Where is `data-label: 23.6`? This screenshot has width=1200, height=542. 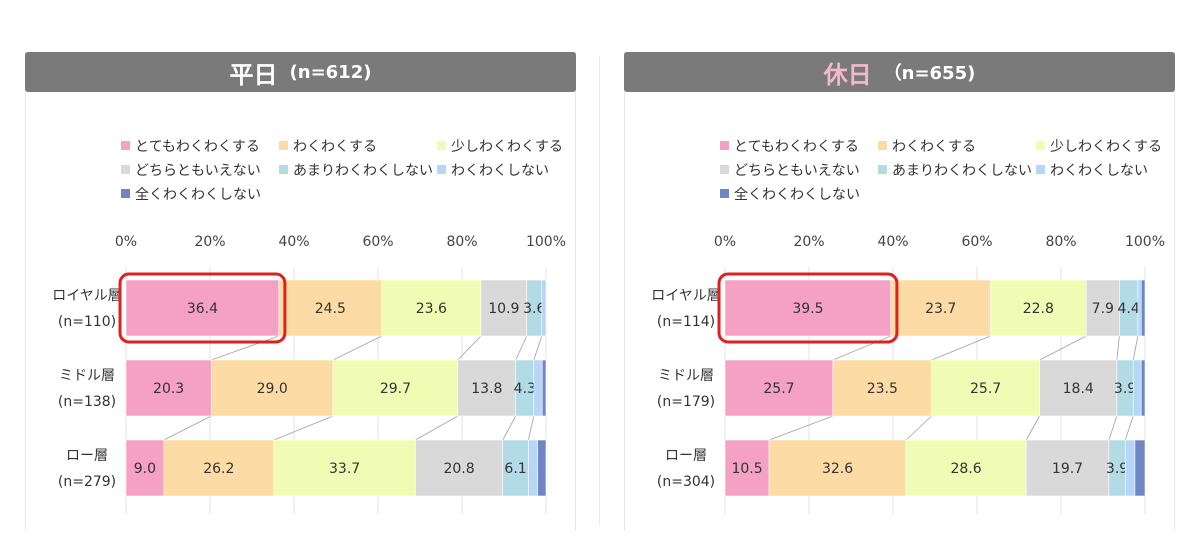
data-label: 23.6 is located at coordinates (431, 309).